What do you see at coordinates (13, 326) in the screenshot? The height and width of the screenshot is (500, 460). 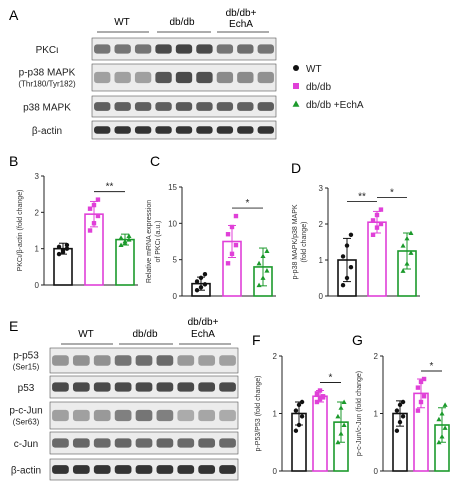 I see `panel-letter-e: E` at bounding box center [13, 326].